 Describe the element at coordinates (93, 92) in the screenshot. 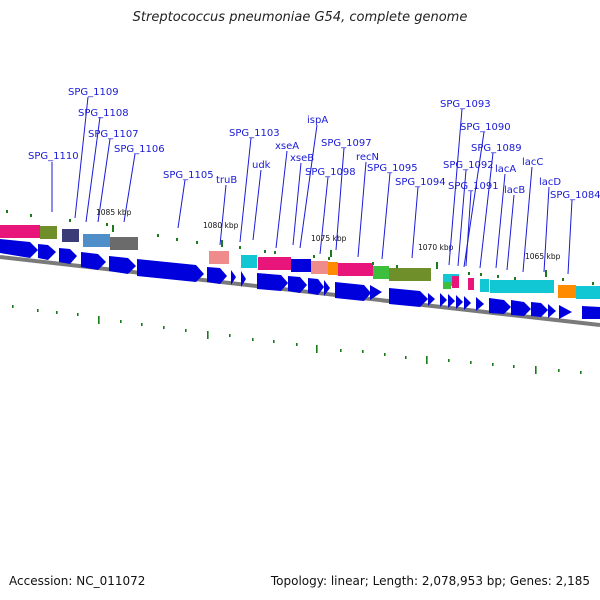

I see `gene-label: SPG_1109` at that location.